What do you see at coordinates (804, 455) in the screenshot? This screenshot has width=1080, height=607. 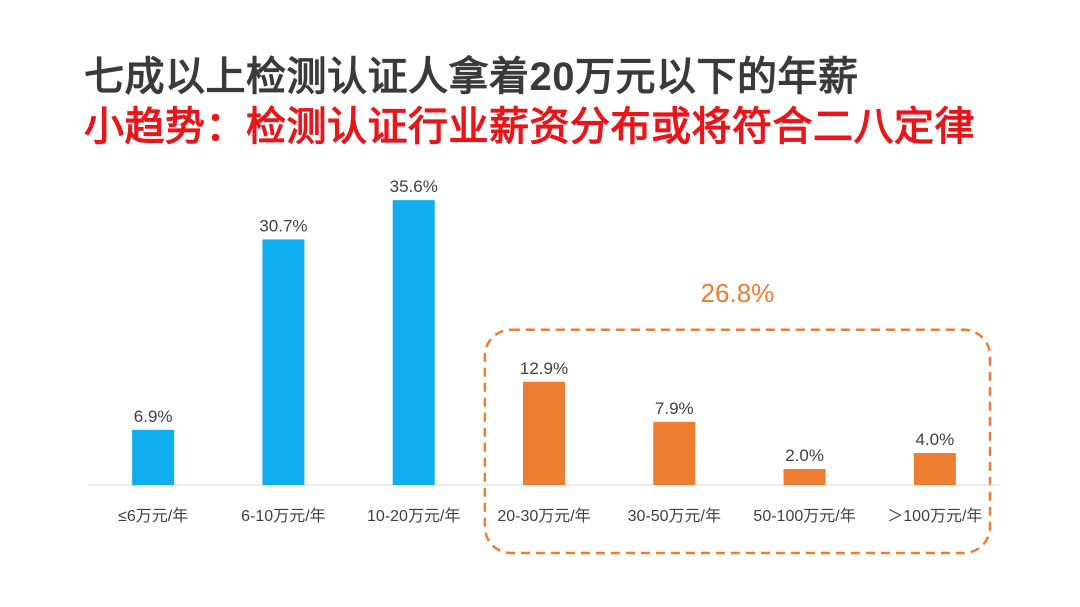 I see `bar-value-label: 2.0%` at bounding box center [804, 455].